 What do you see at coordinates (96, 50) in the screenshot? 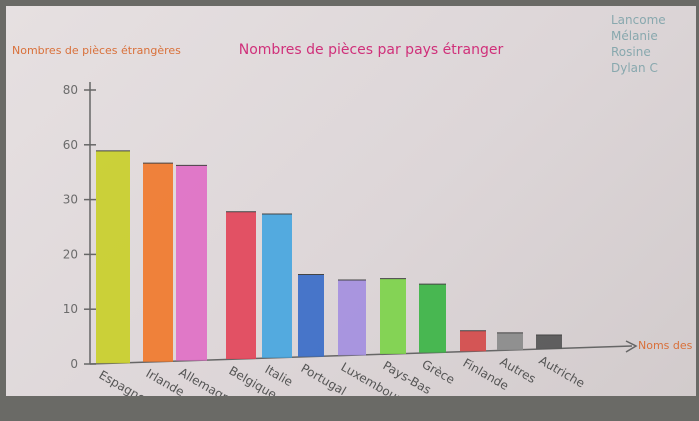
I see `y-axis-label: Nombres de pièces étrangères` at bounding box center [96, 50].